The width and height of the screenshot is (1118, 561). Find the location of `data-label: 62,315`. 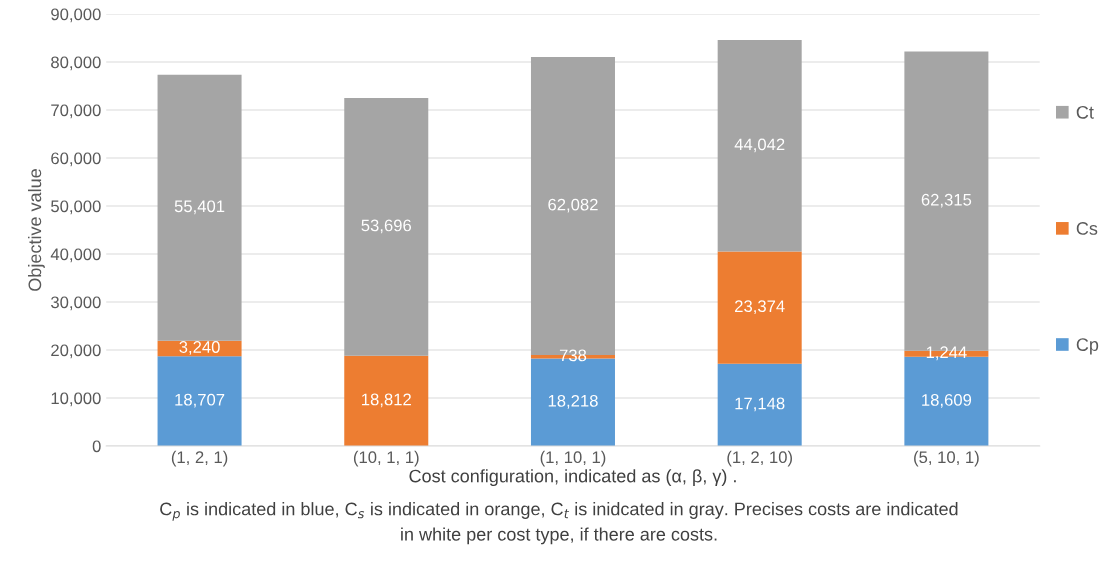

data-label: 62,315 is located at coordinates (946, 200).